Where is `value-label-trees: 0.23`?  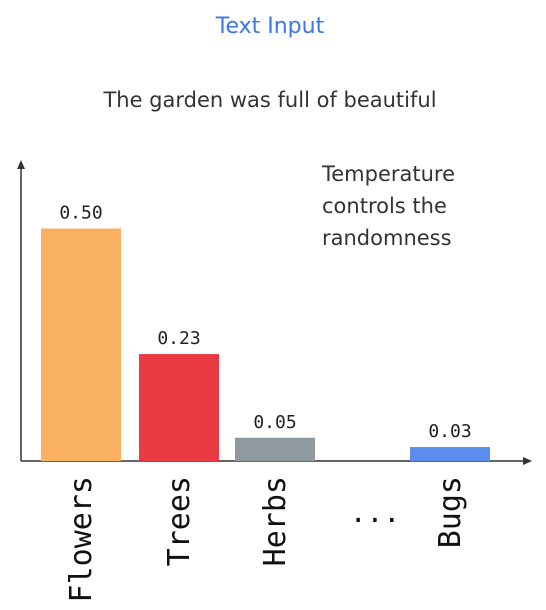 value-label-trees: 0.23 is located at coordinates (178, 338).